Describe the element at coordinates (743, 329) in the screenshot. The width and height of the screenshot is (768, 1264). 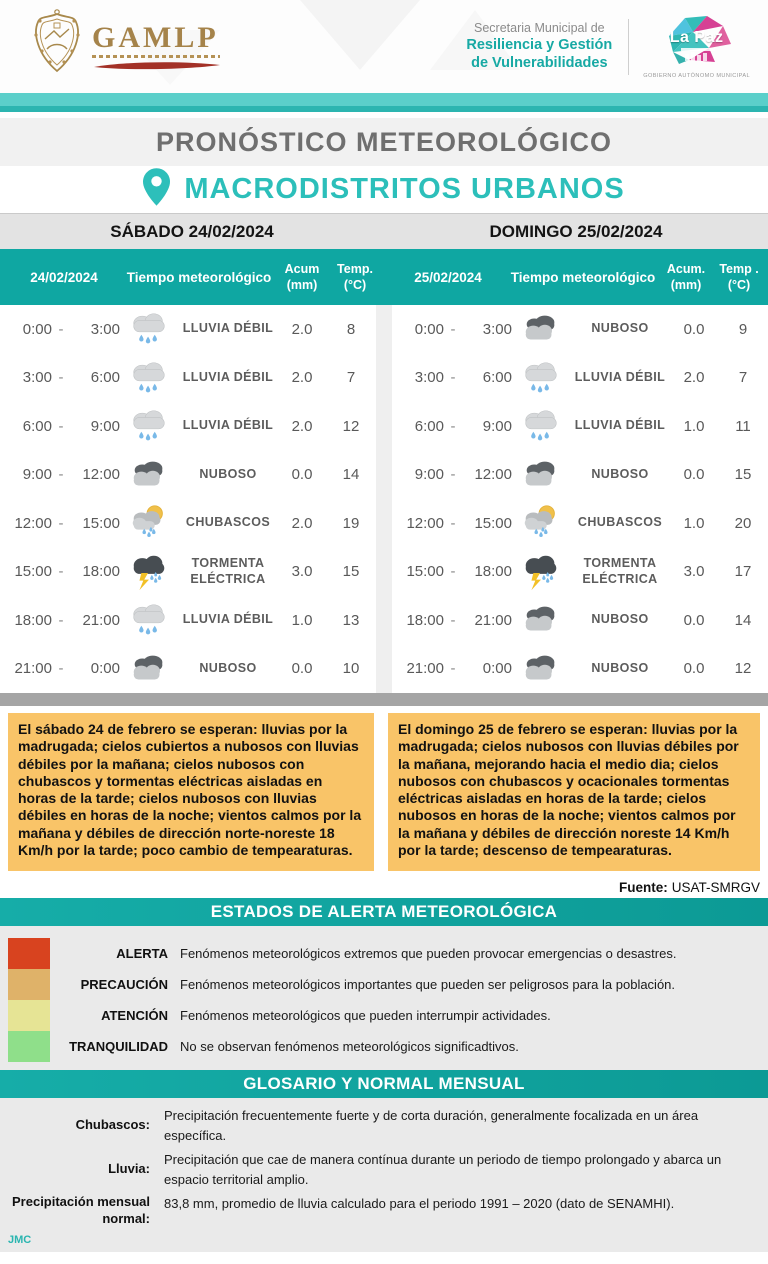
I see `temp-value: 9` at that location.